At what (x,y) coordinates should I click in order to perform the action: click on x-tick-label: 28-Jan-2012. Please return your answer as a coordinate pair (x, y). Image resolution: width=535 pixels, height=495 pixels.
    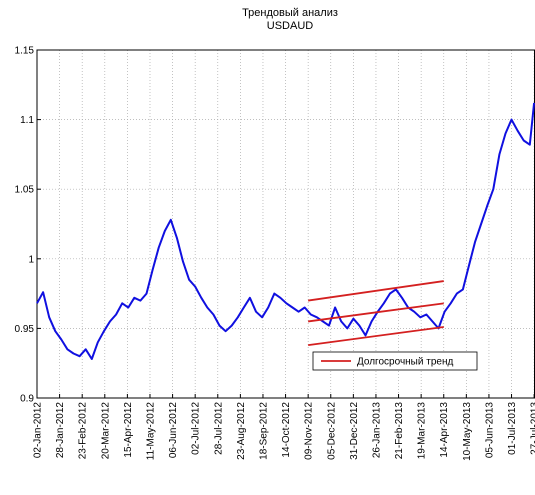
    Looking at the image, I should click on (60, 430).